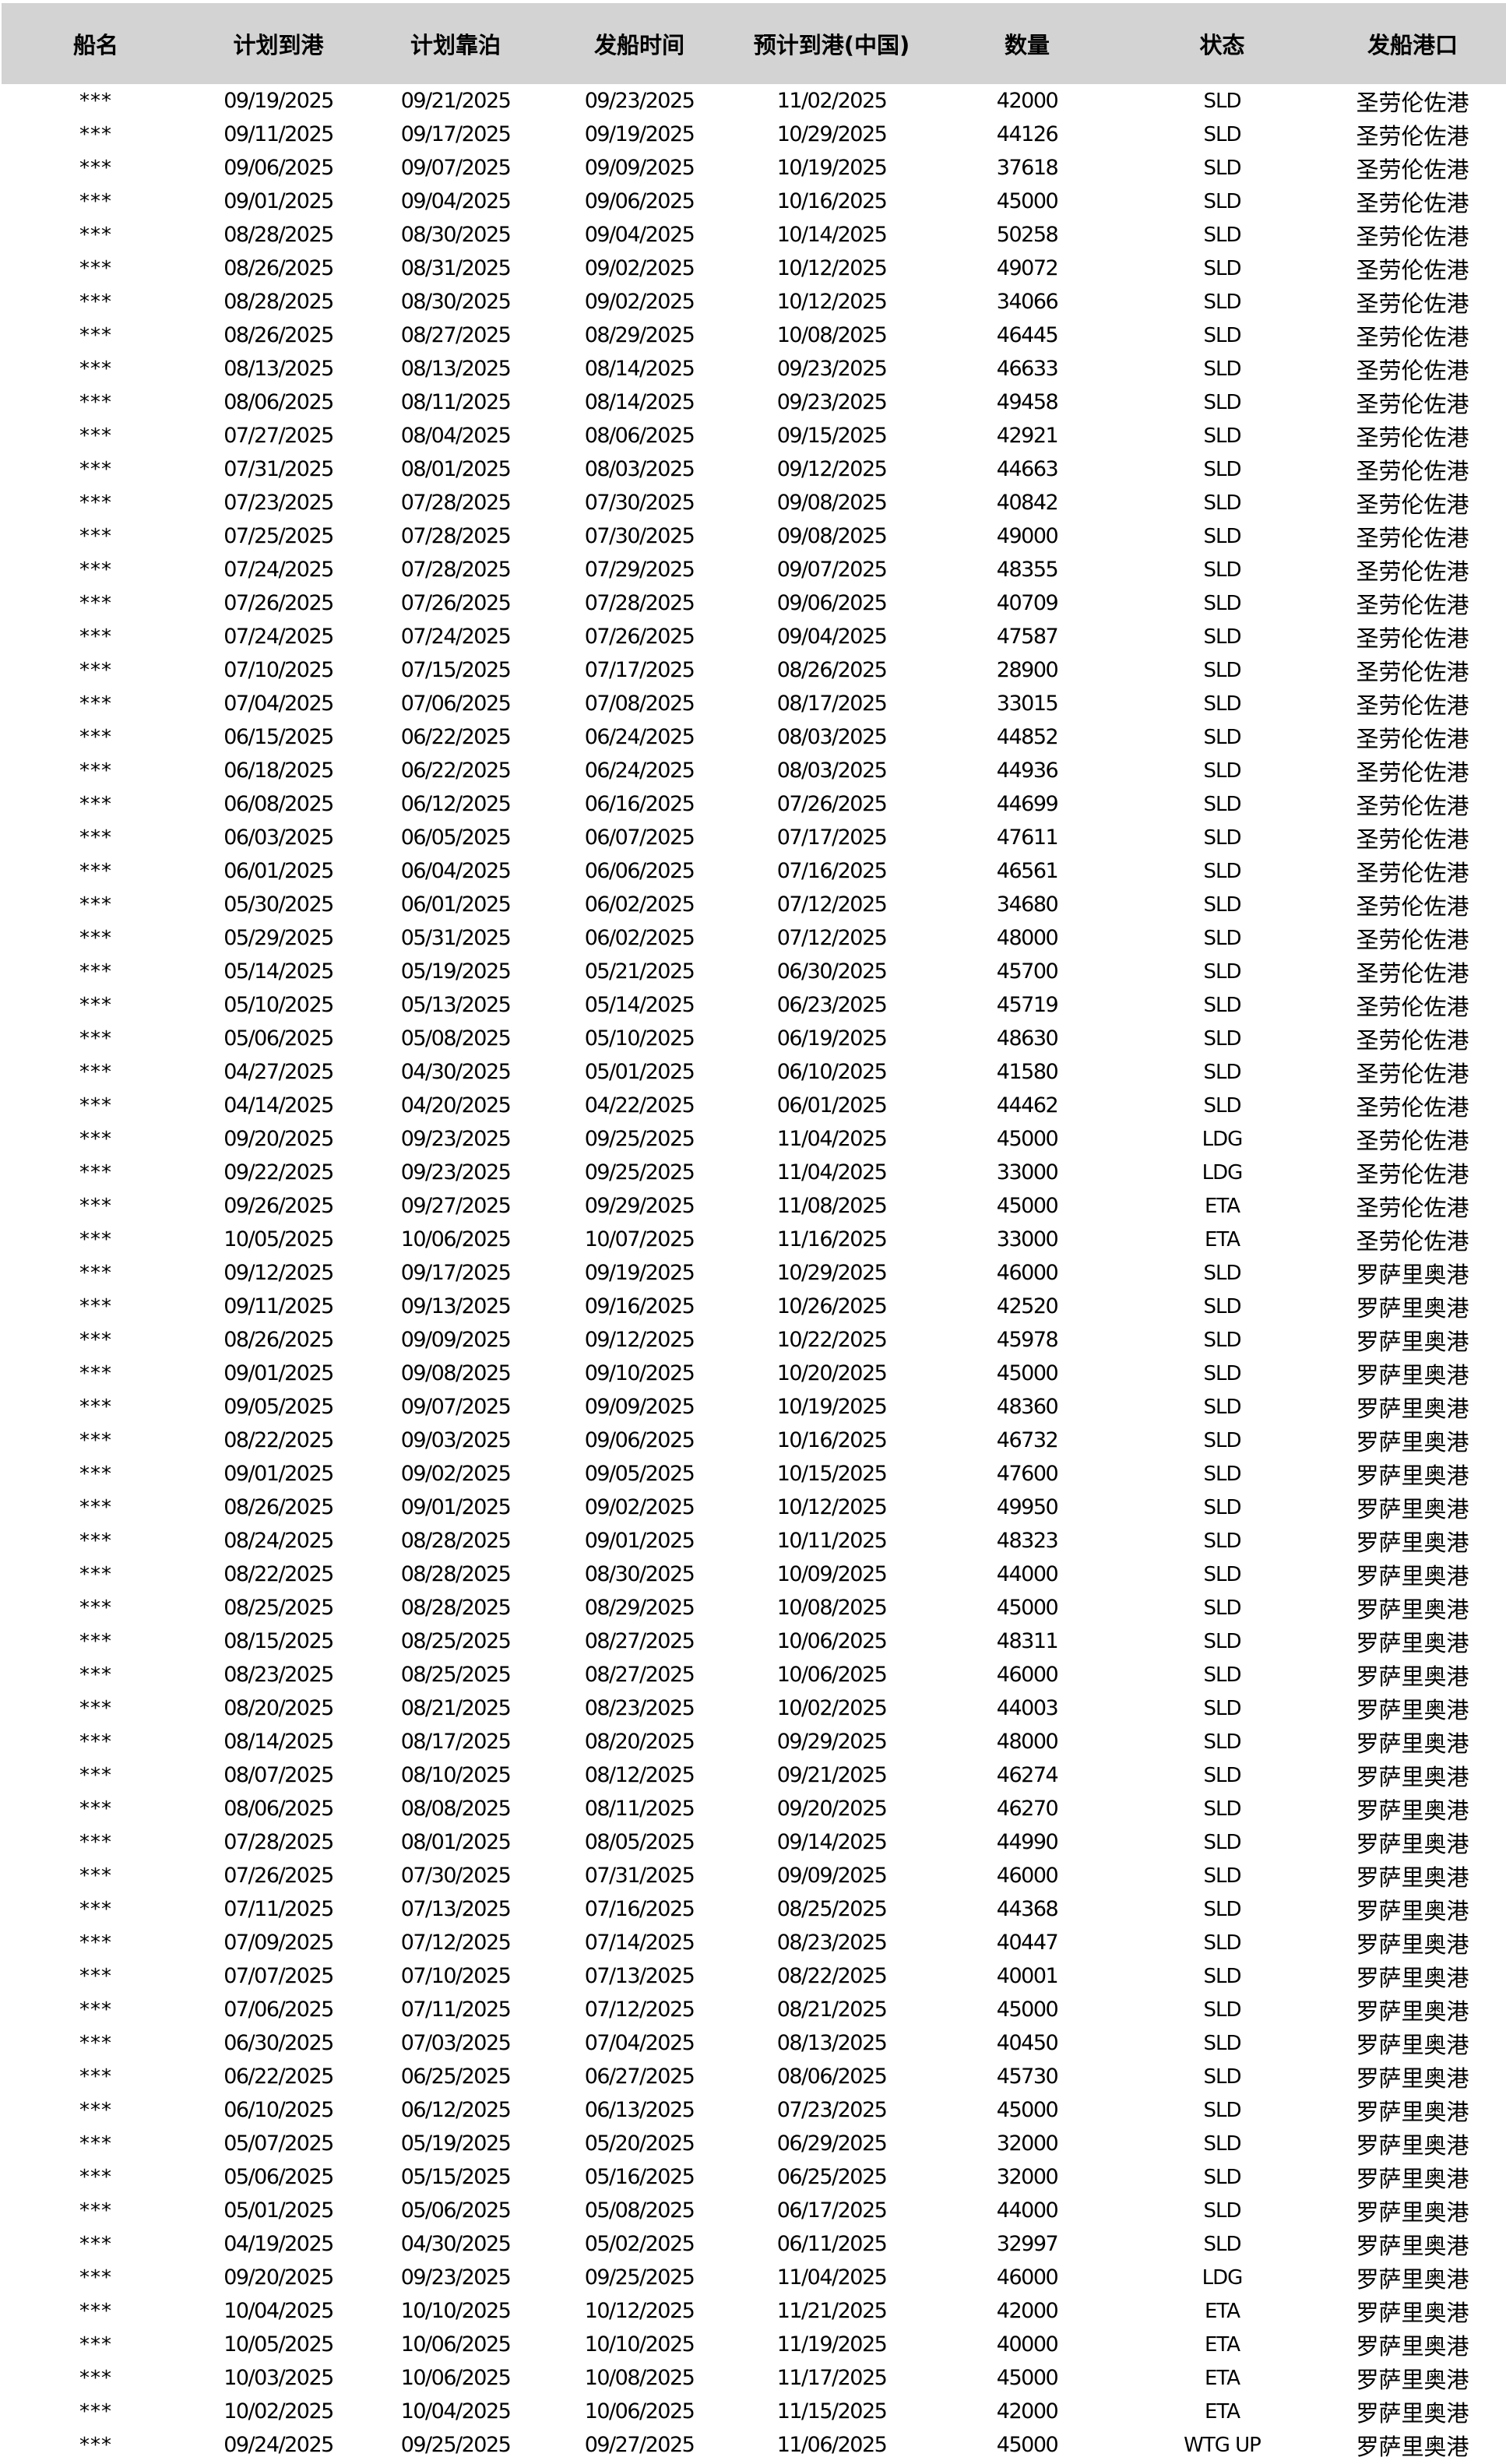 This screenshot has width=1506, height=2464. What do you see at coordinates (456, 1842) in the screenshot?
I see `cell-planned-berthing: 08/01/2025` at bounding box center [456, 1842].